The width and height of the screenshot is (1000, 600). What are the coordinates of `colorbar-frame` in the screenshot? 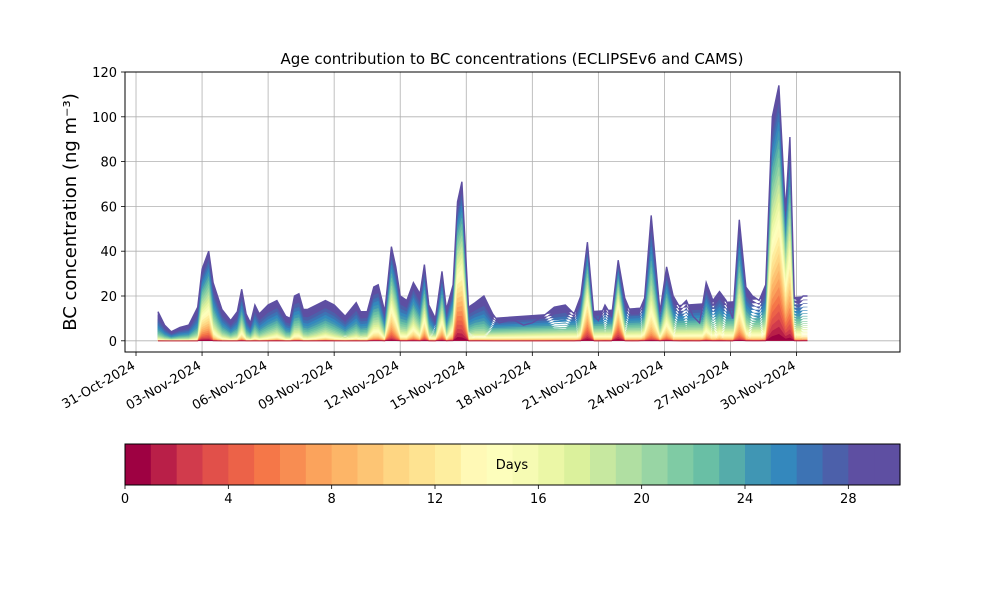 It's located at (512, 464).